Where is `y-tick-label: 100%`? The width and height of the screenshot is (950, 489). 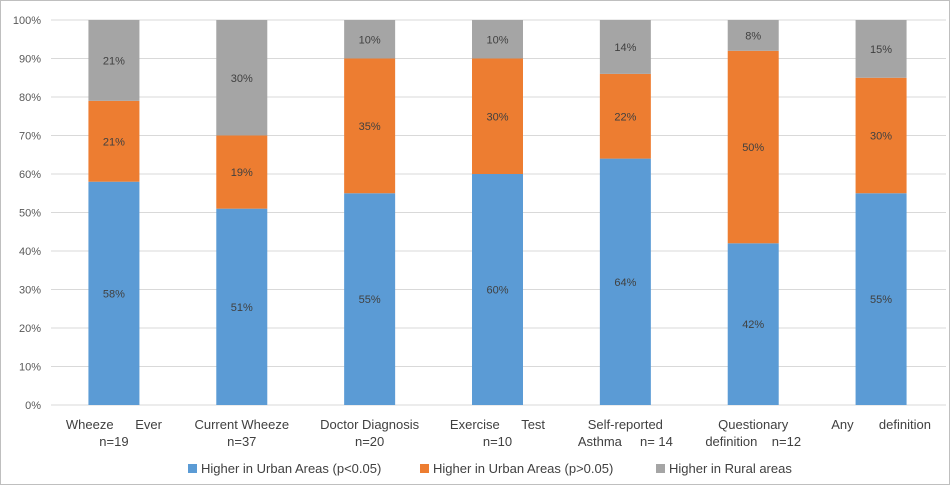
y-tick-label: 100% is located at coordinates (27, 21).